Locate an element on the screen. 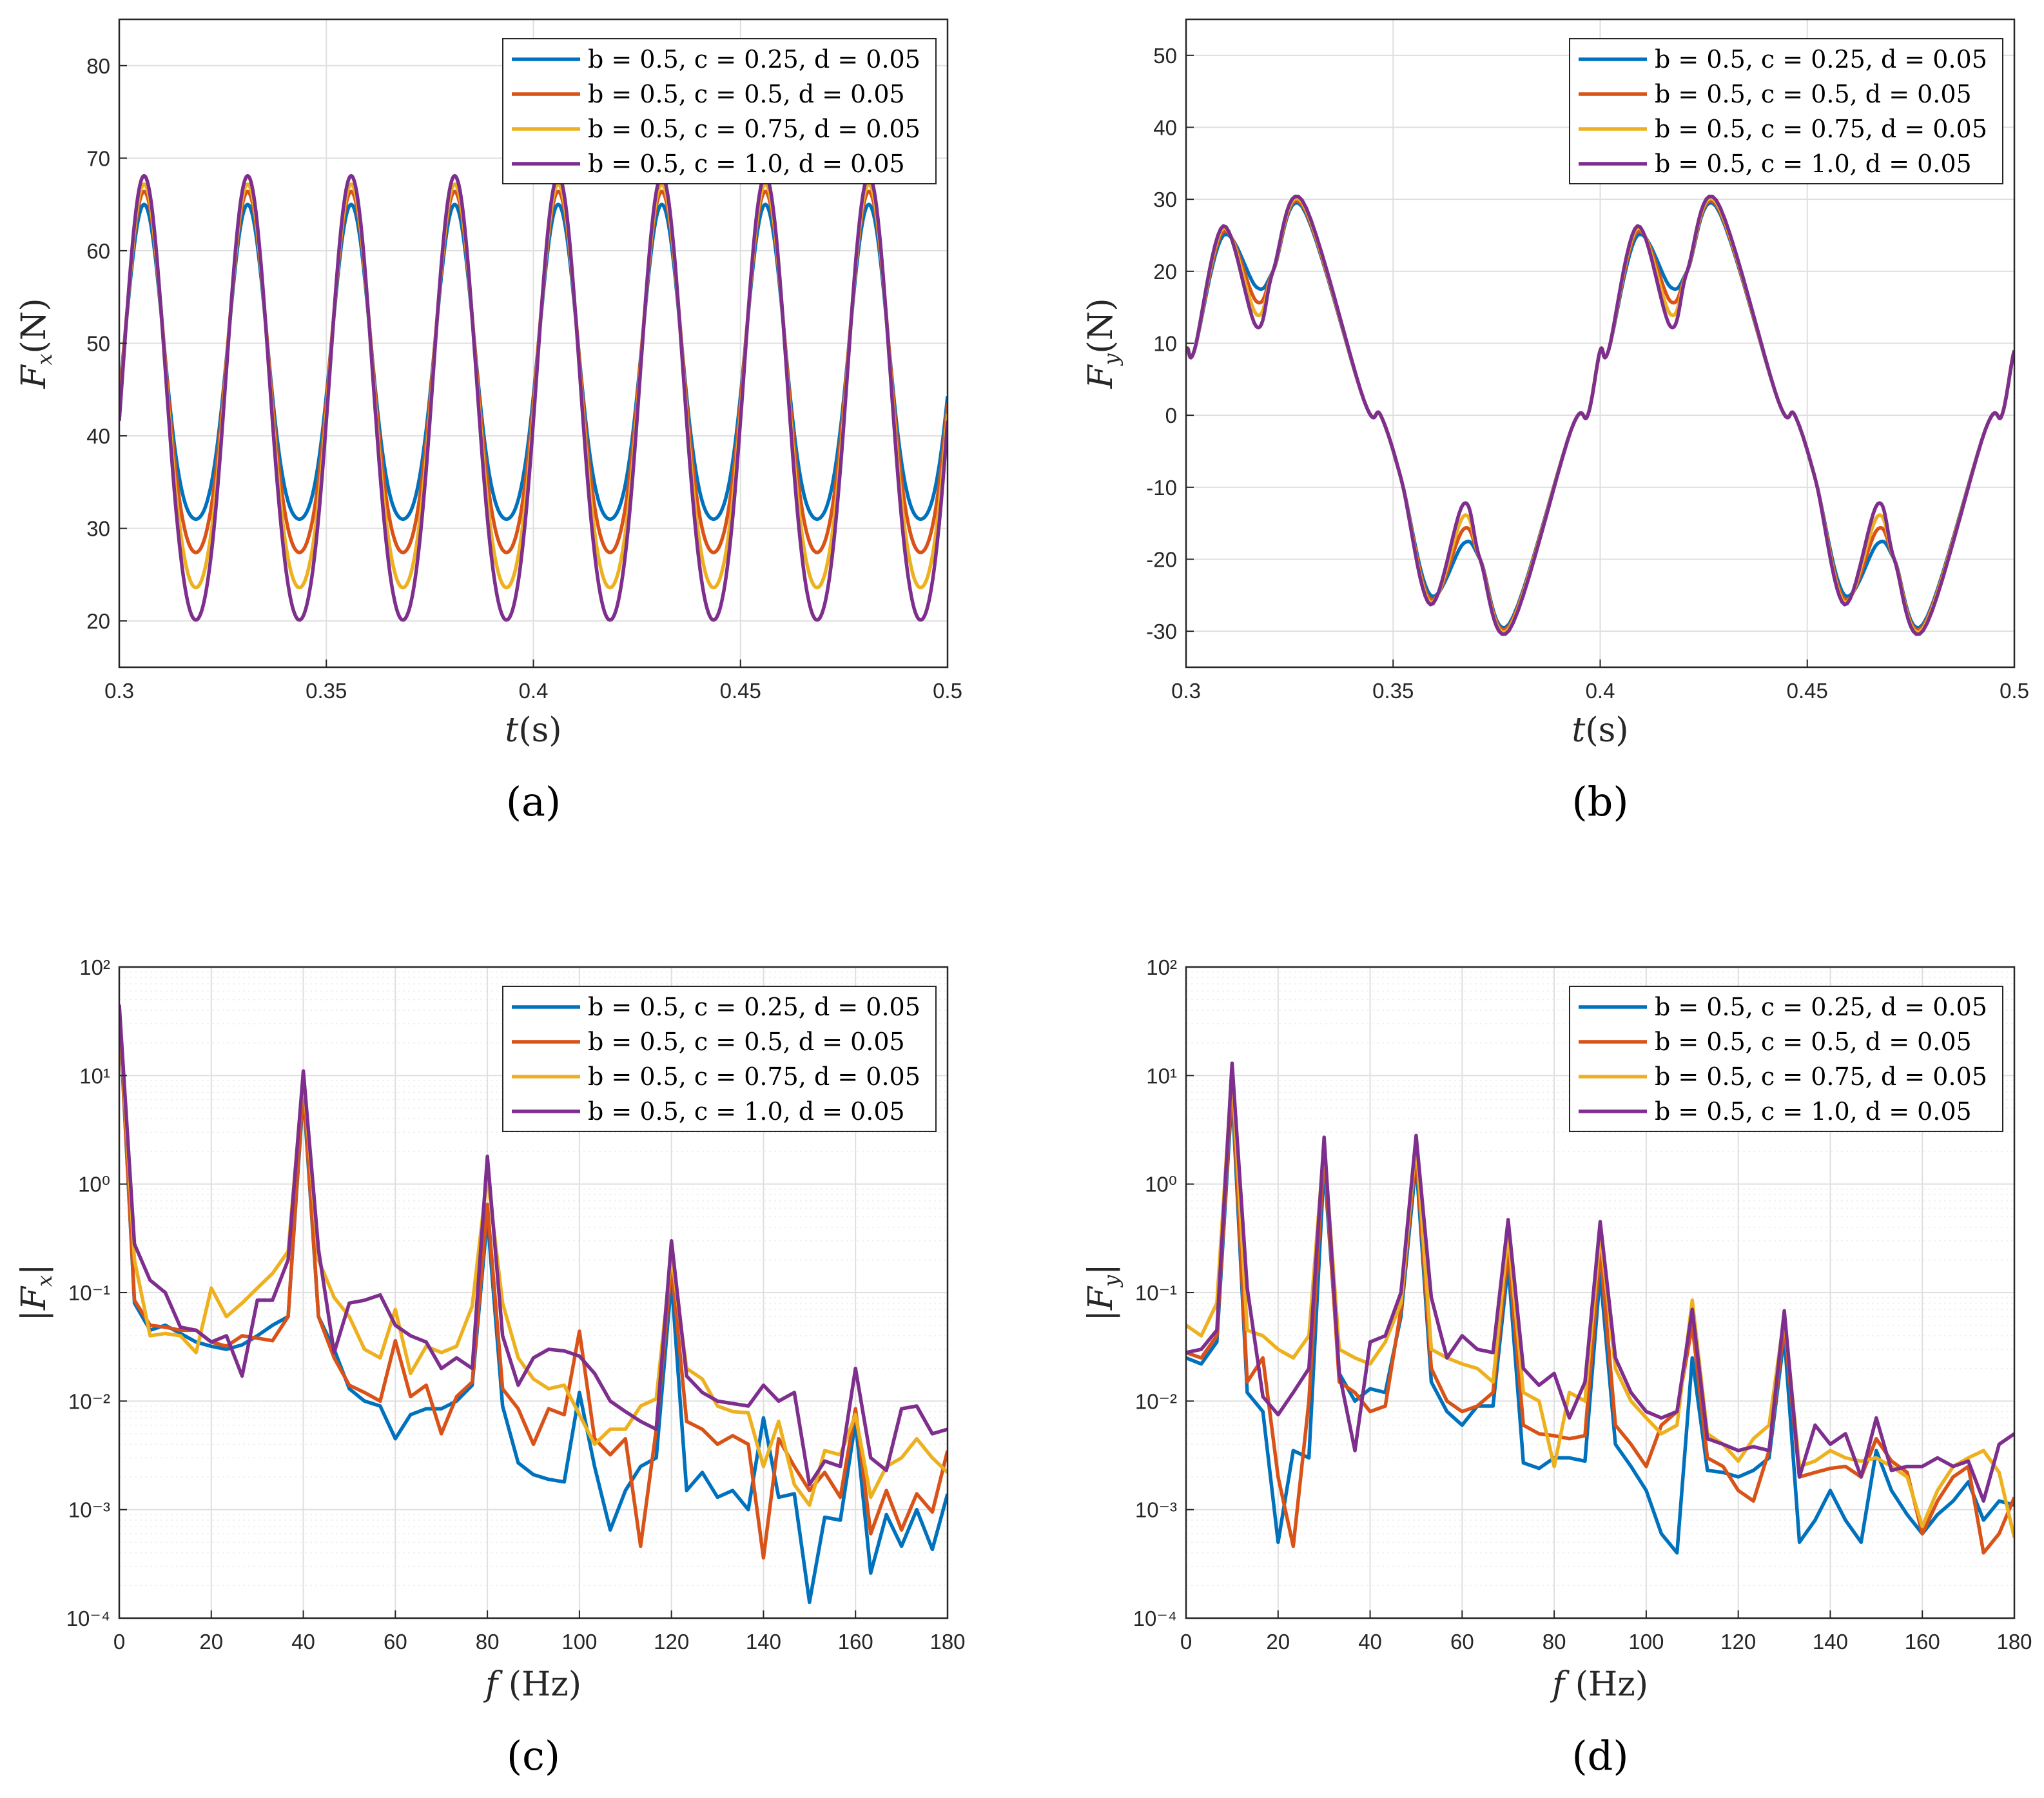  y-tick-label: 10 is located at coordinates (1165, 344).